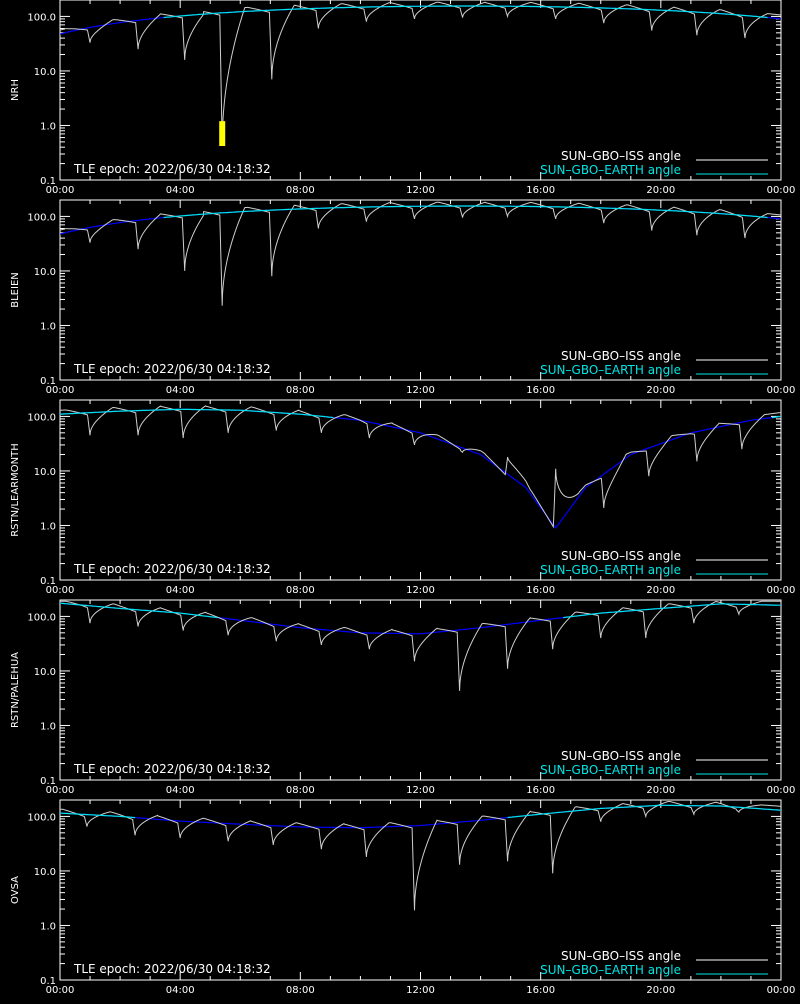 The width and height of the screenshot is (800, 1004). Describe the element at coordinates (15, 890) in the screenshot. I see `station-label: OVSA` at that location.